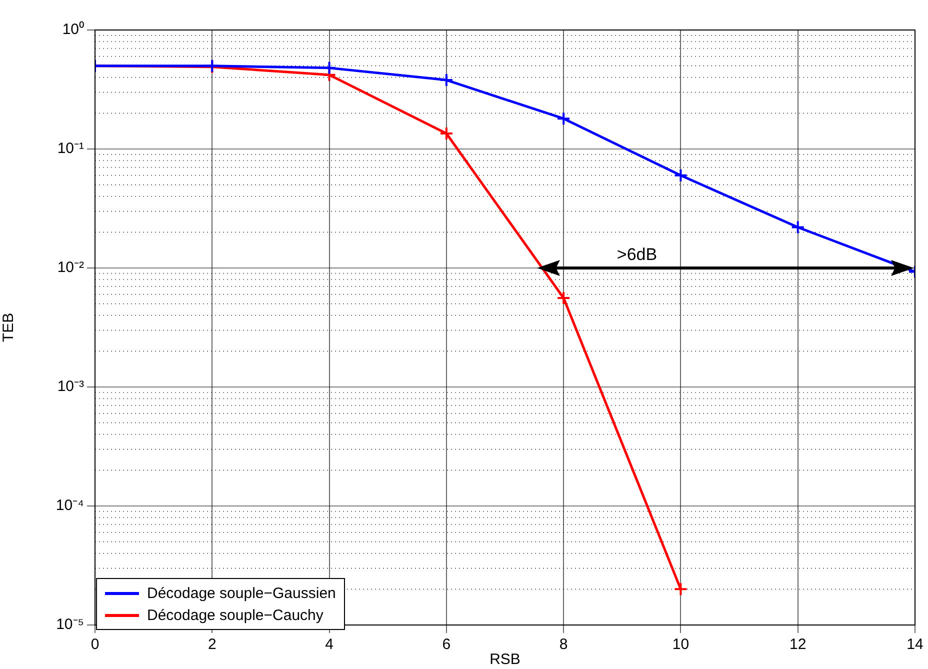  I want to click on x-tick-label: 2, so click(212, 645).